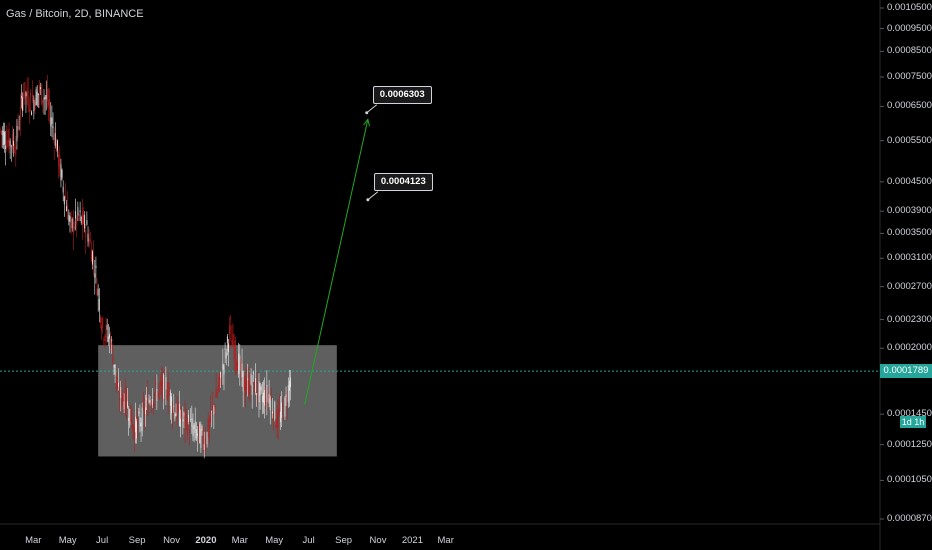 The width and height of the screenshot is (932, 550). I want to click on projection-arrow, so click(336, 262).